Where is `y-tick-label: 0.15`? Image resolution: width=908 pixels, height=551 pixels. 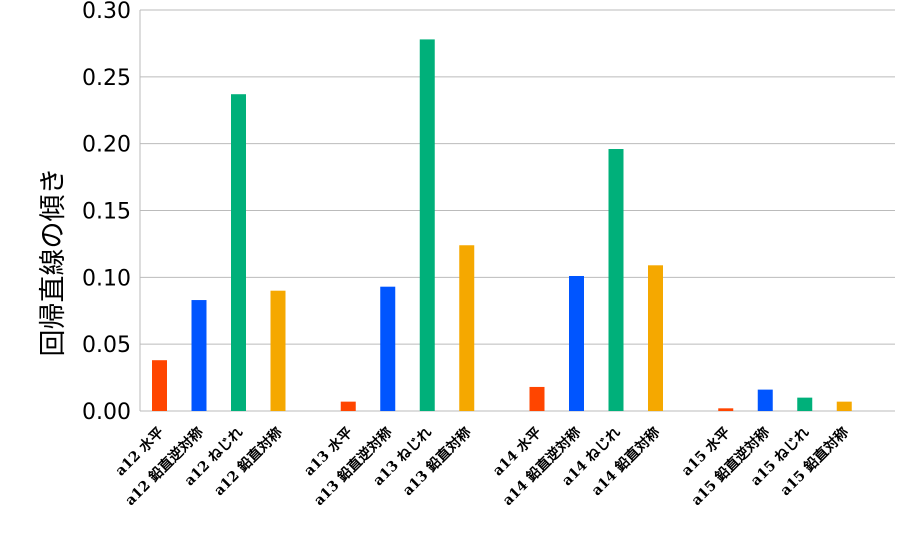
y-tick-label: 0.15 is located at coordinates (106, 212).